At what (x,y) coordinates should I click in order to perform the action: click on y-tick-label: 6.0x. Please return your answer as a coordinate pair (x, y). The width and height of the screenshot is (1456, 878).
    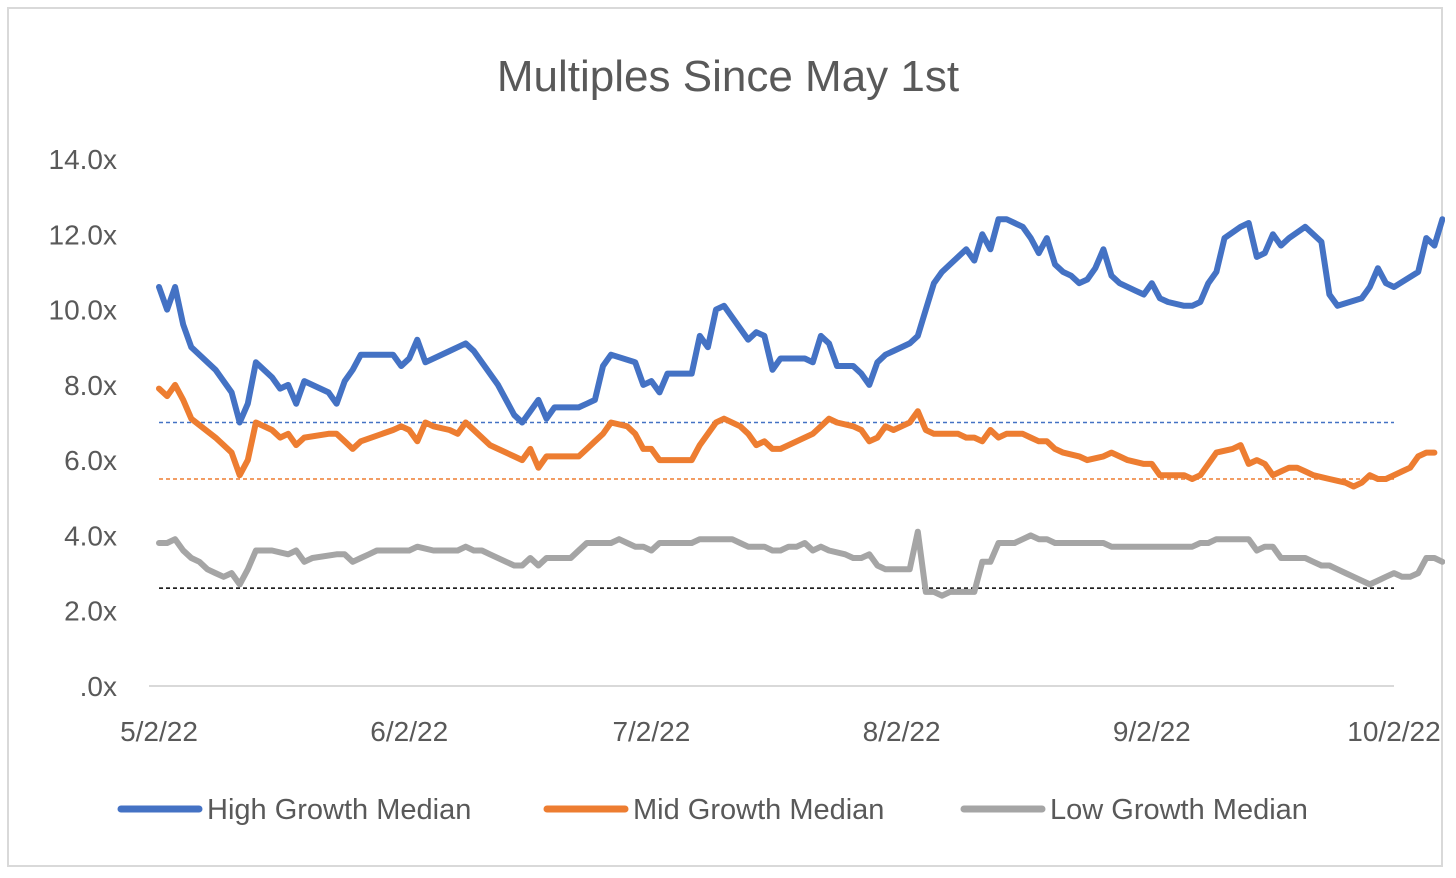
    Looking at the image, I should click on (90, 460).